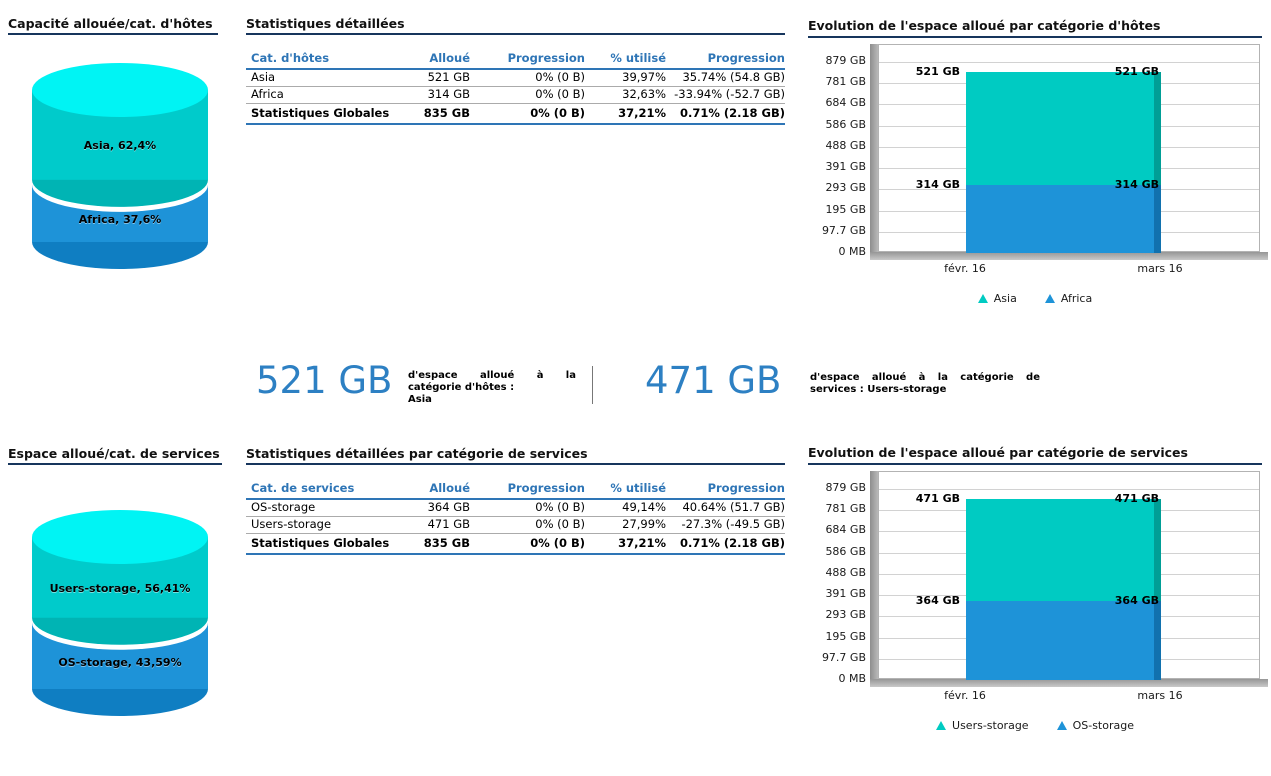  What do you see at coordinates (120, 146) in the screenshot?
I see `pie-slice-label: Asia, 62,4%` at bounding box center [120, 146].